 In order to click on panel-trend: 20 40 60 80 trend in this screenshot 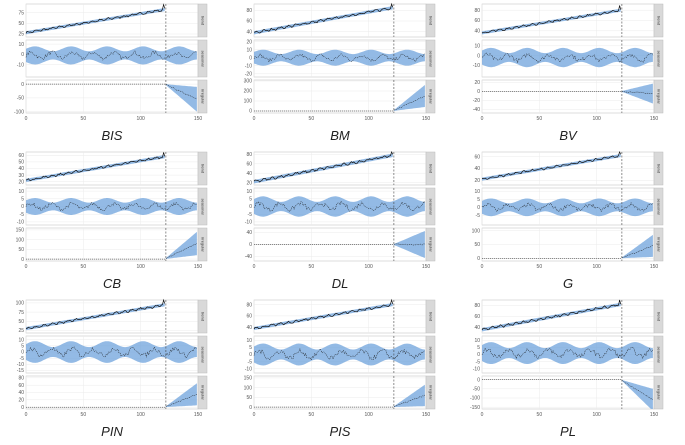, I will do `click(341, 168)`.